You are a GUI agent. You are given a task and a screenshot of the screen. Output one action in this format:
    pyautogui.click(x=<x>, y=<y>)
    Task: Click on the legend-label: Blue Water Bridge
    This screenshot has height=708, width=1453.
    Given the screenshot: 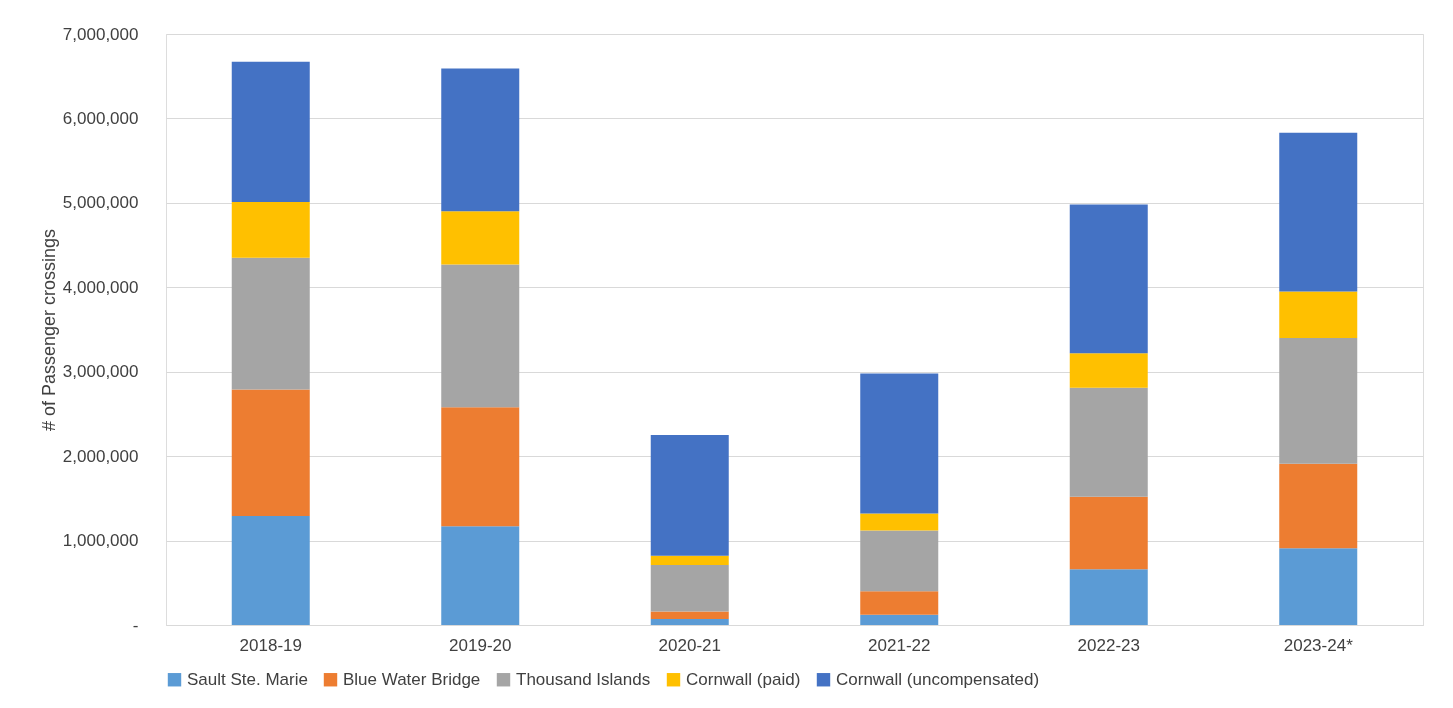 What is the action you would take?
    pyautogui.click(x=412, y=679)
    